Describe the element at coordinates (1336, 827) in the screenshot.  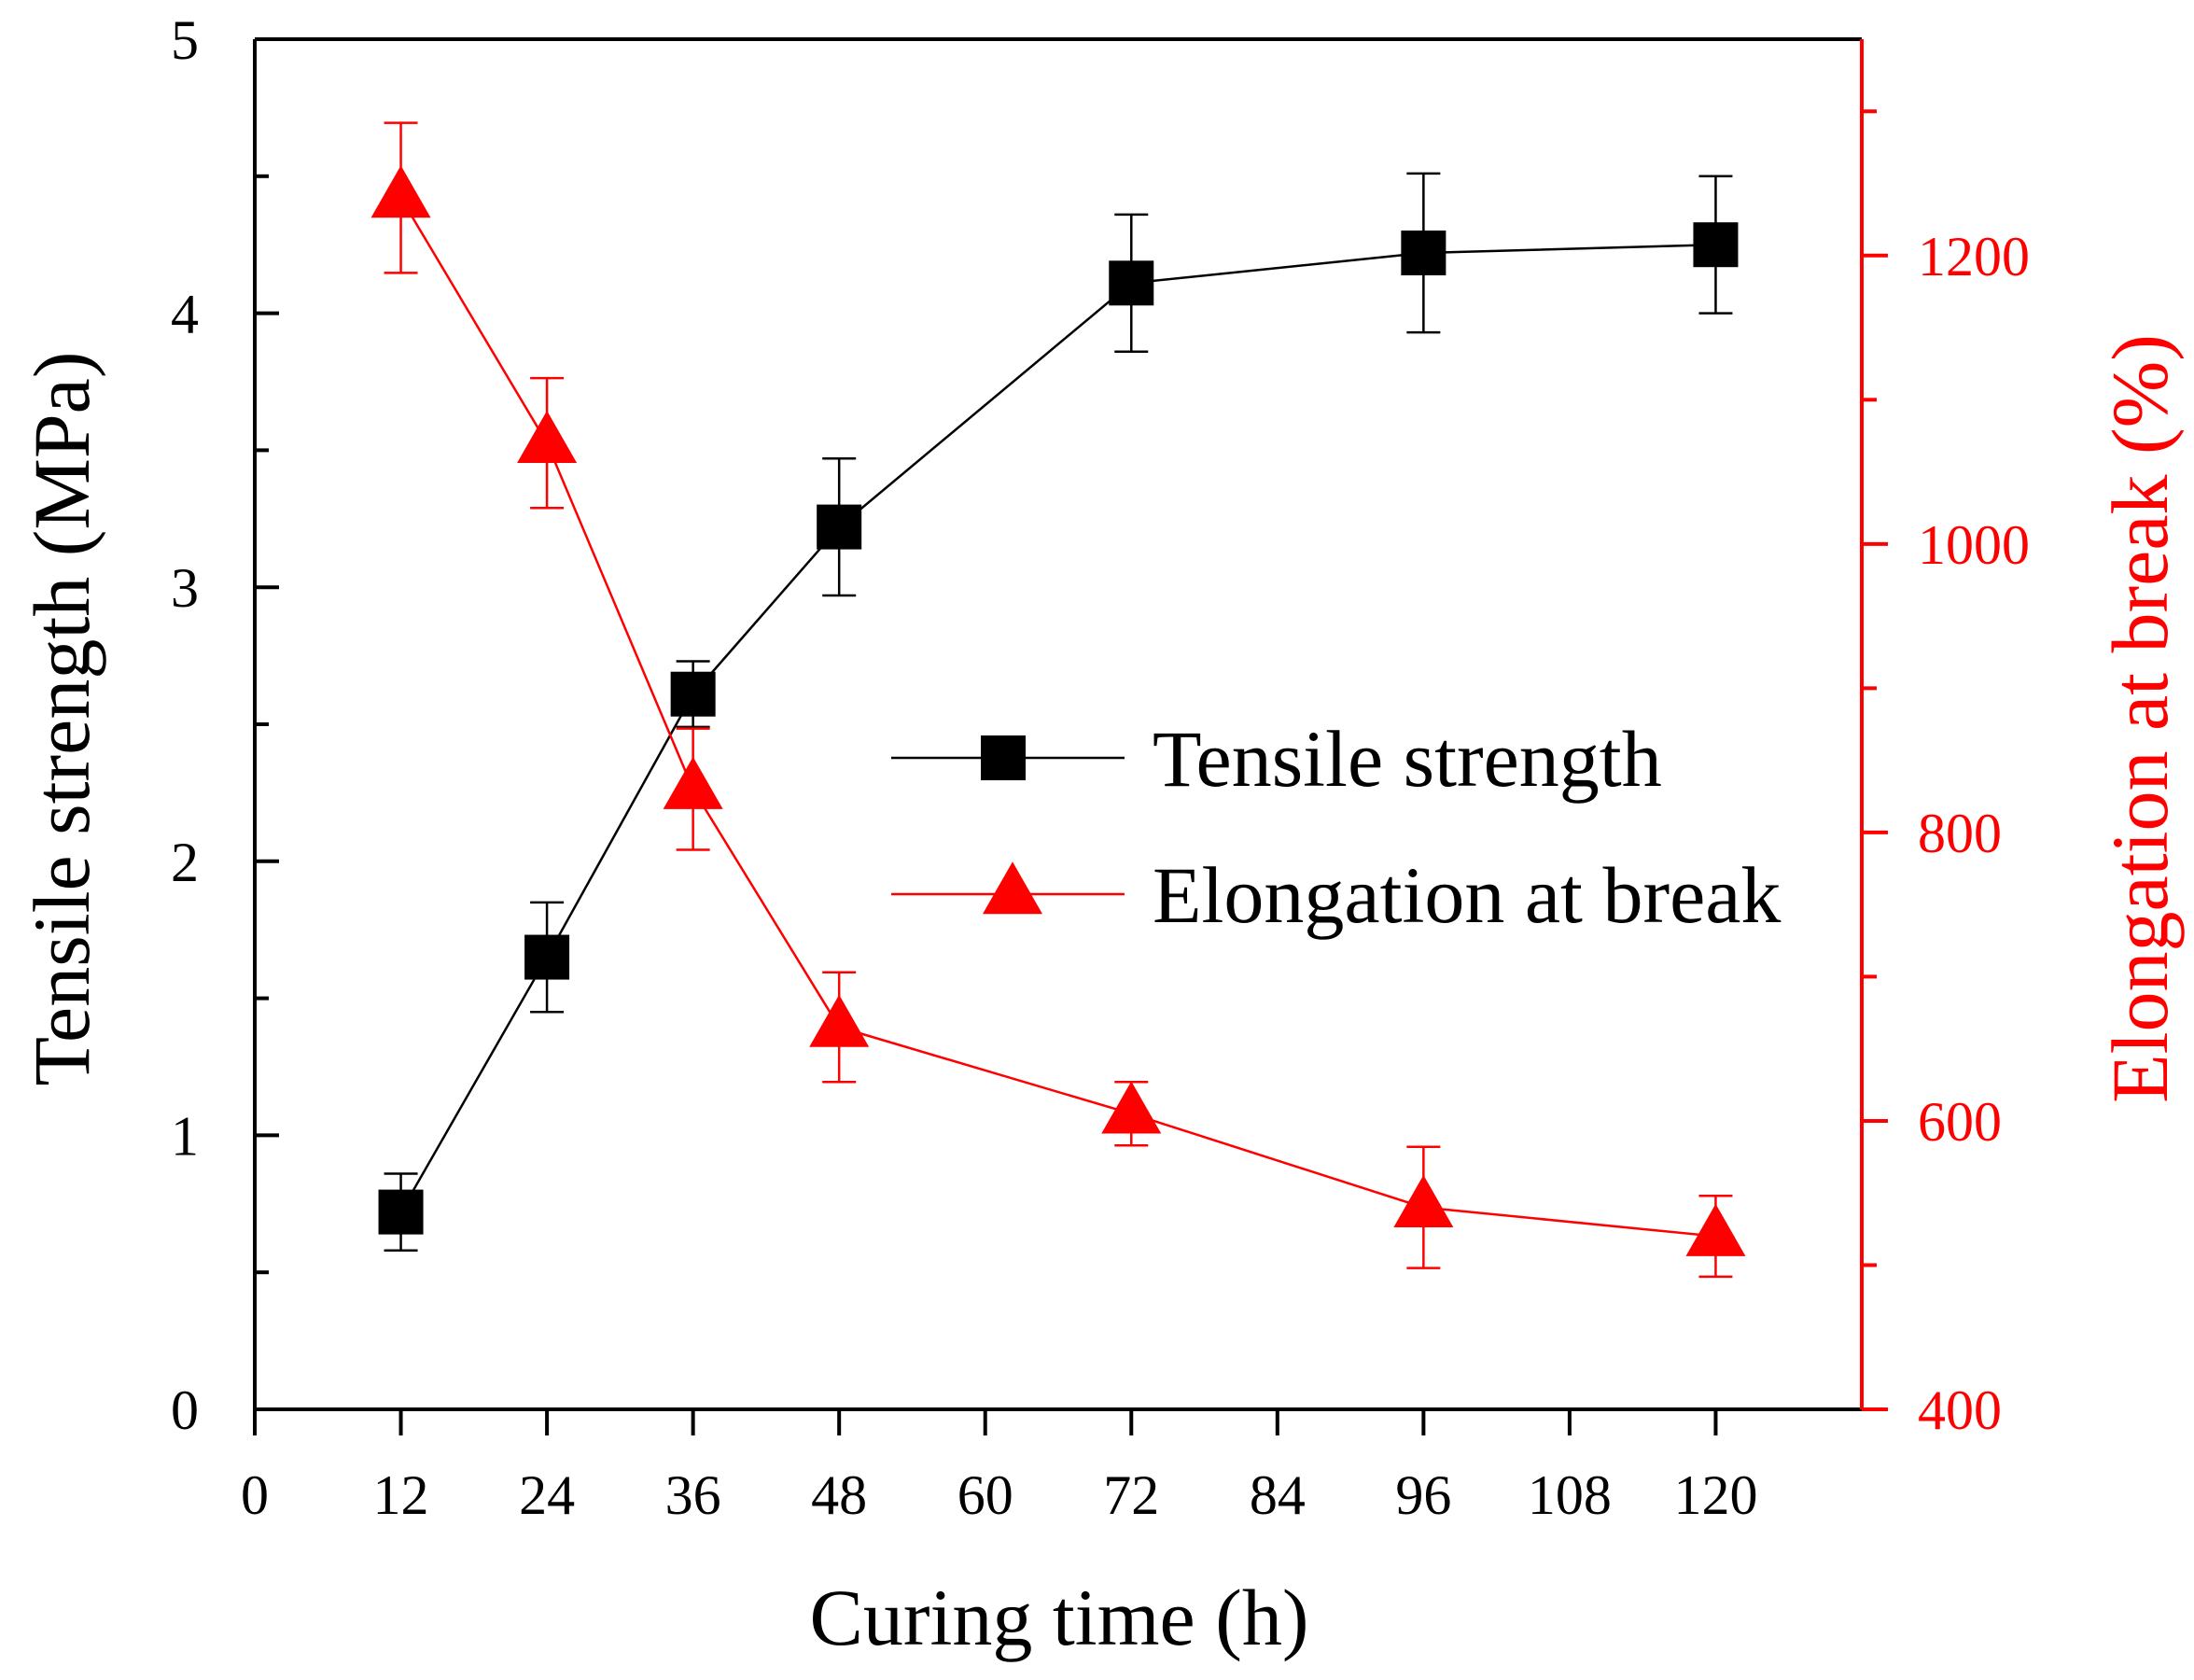
I see `legend: Tensile strength Elongation at break` at that location.